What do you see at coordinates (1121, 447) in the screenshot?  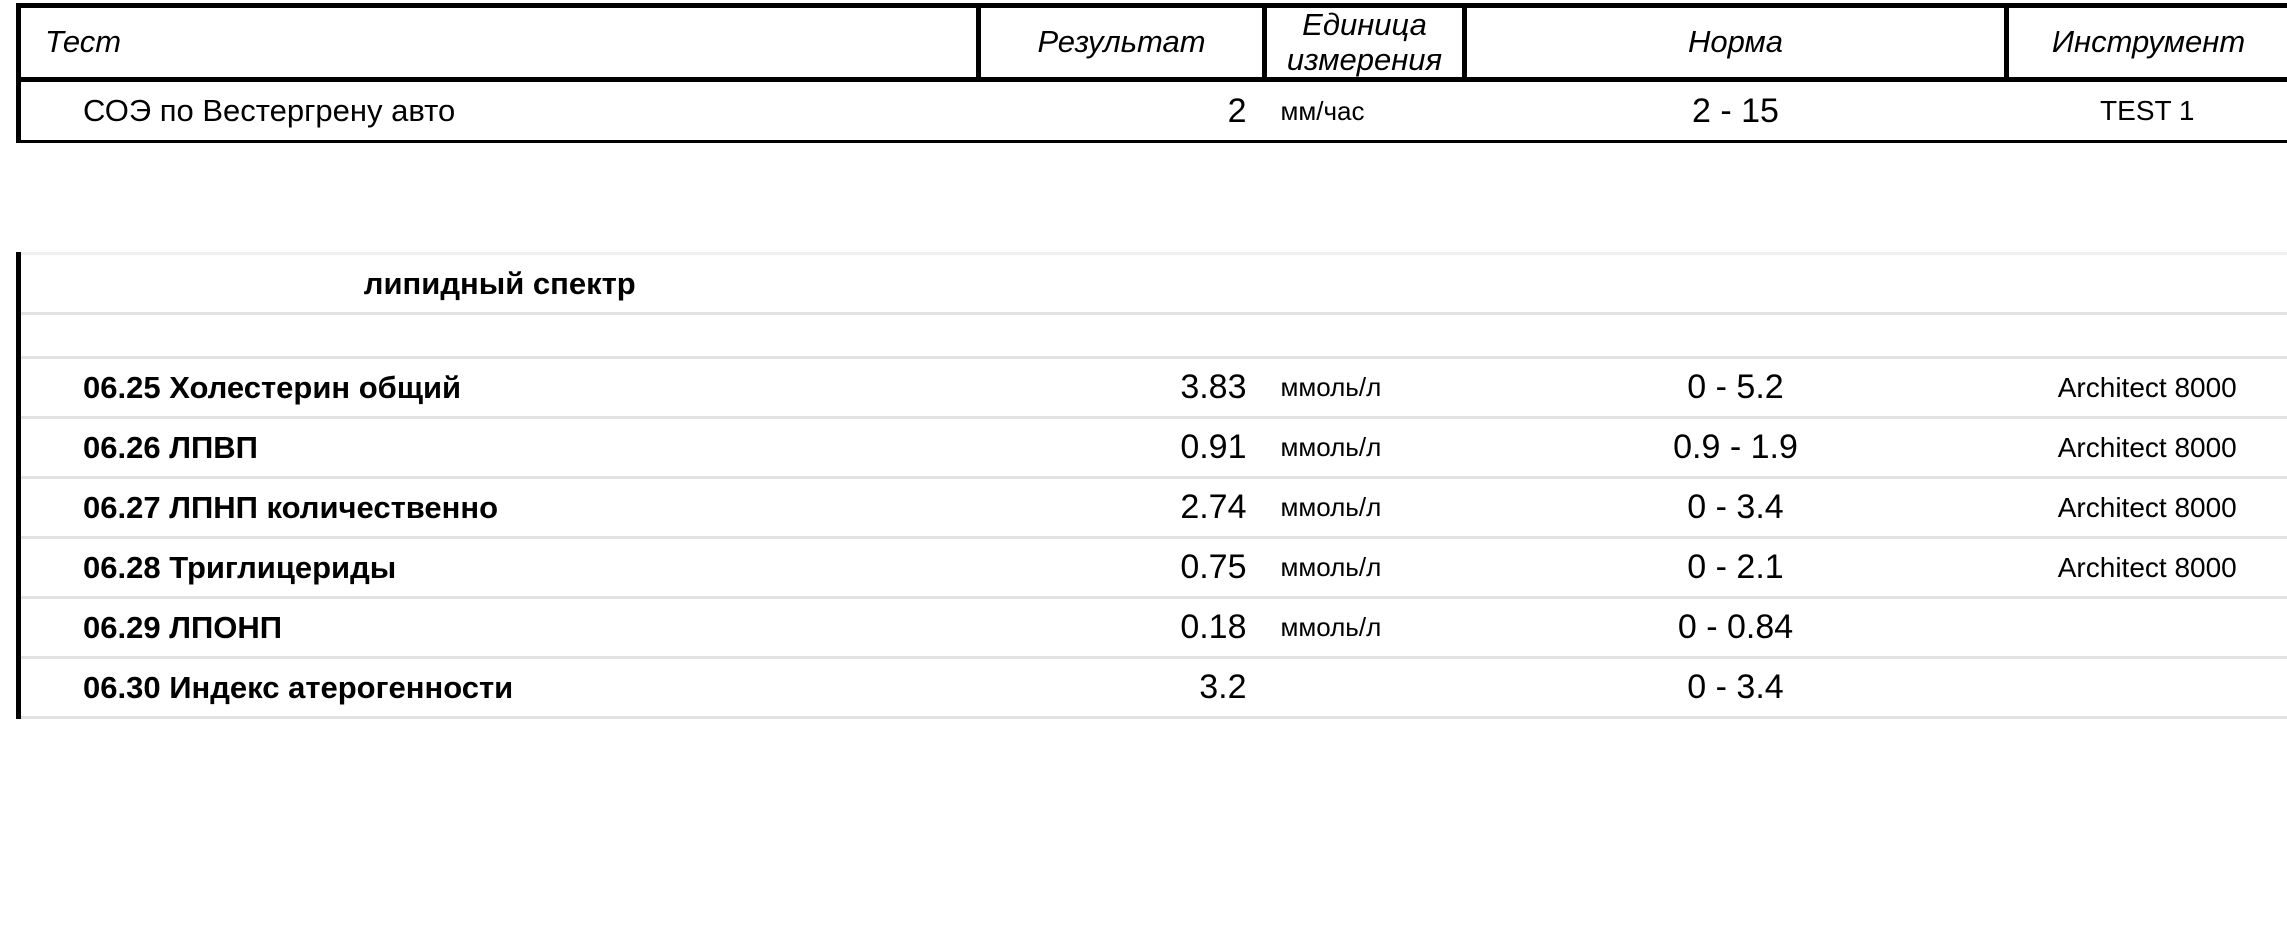 I see `cell-result: 0.91` at bounding box center [1121, 447].